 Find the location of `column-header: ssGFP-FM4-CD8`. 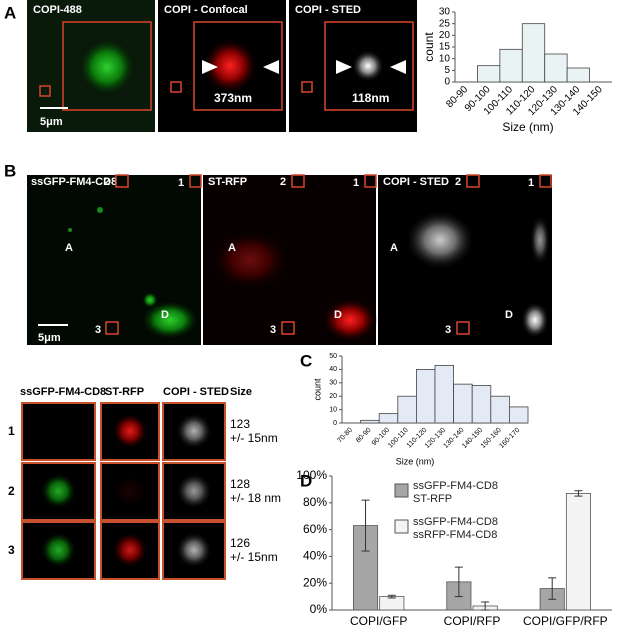

column-header: ssGFP-FM4-CD8 is located at coordinates (63, 392).